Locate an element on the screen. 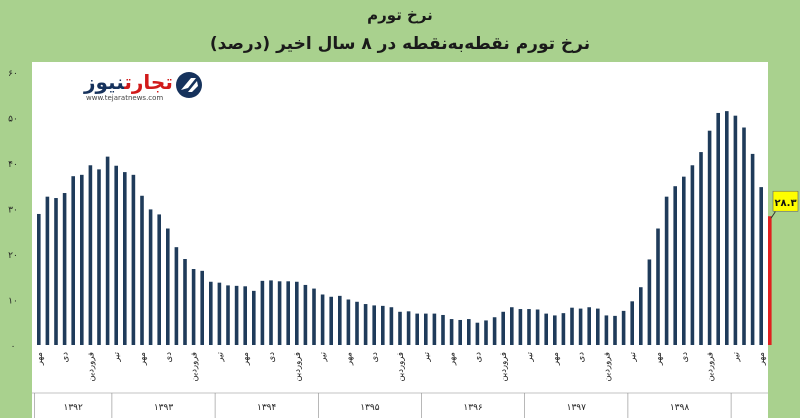 The width and height of the screenshot is (800, 418). logo-word-red: تجارت is located at coordinates (148, 82).